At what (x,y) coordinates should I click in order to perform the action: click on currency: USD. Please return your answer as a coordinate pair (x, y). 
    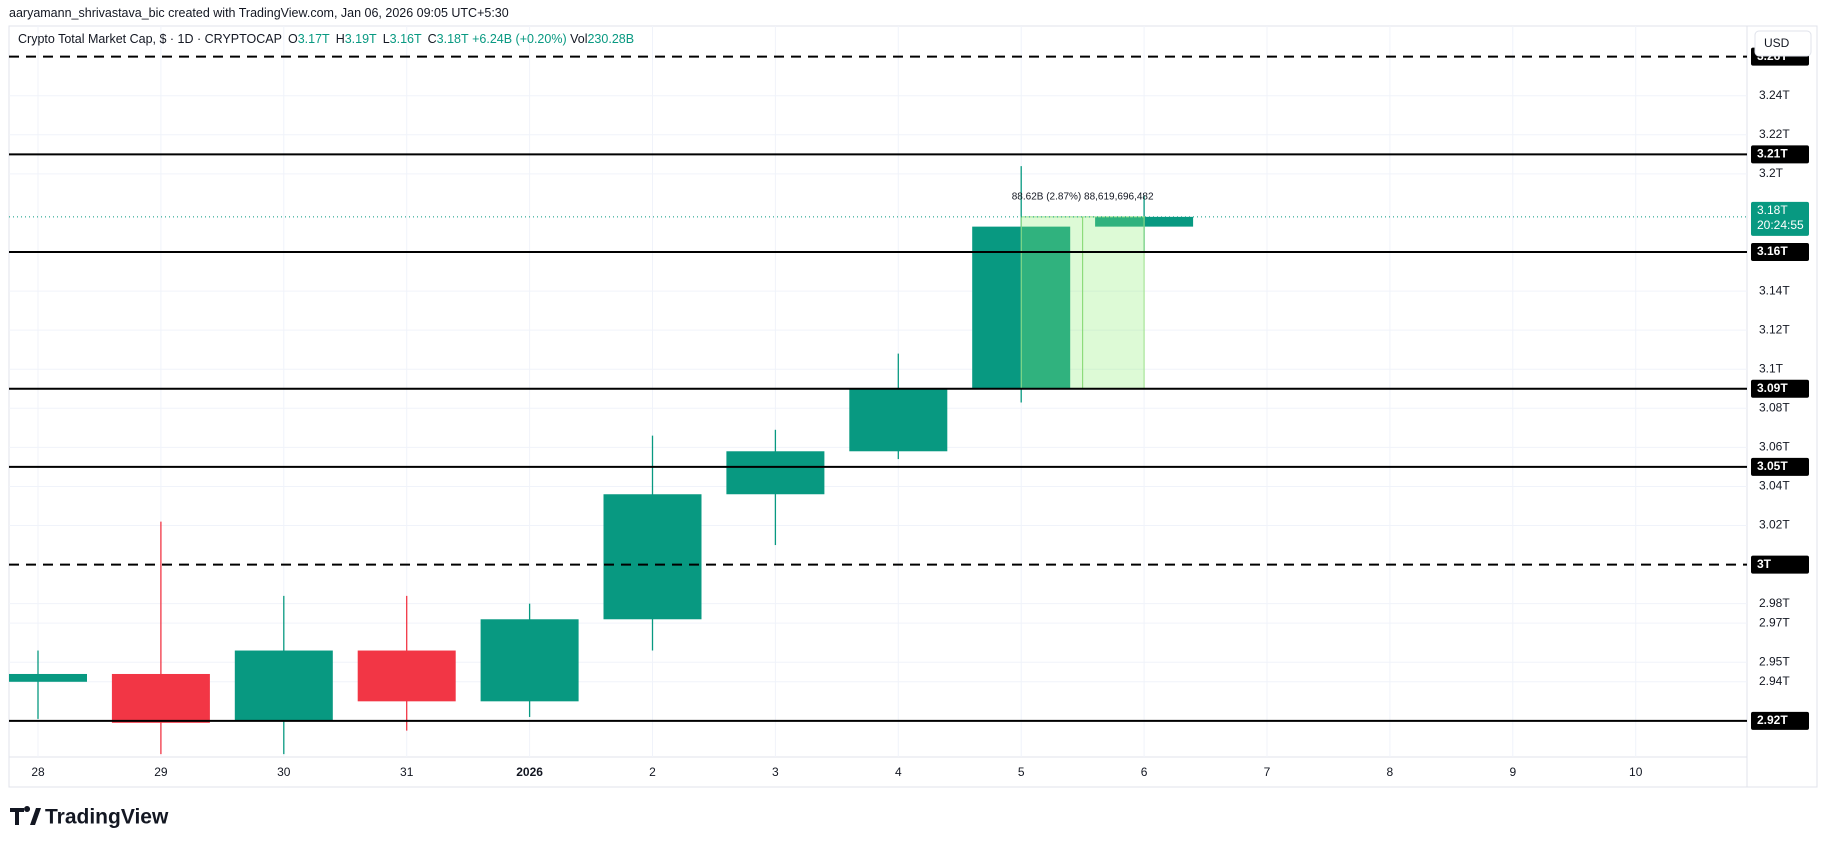
    Looking at the image, I should click on (1777, 43).